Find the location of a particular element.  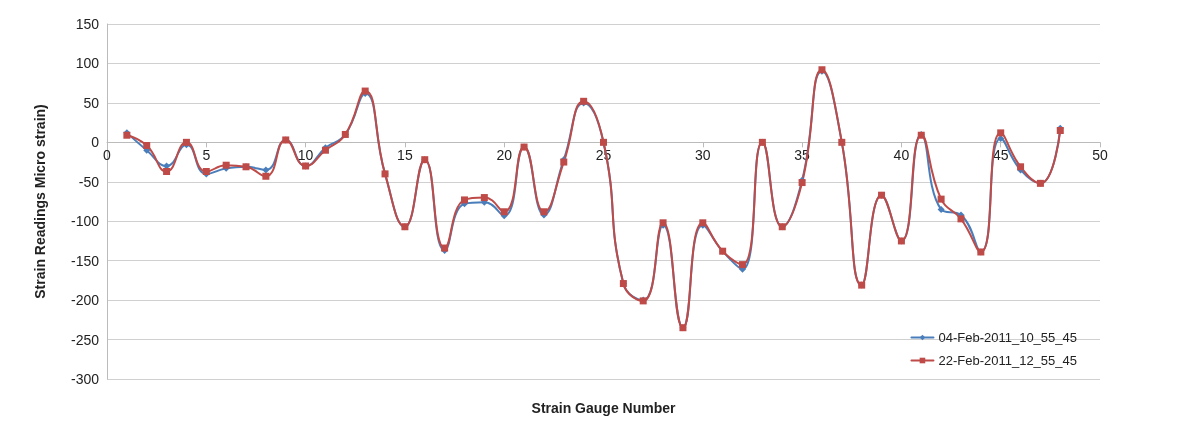

y-axis-title: Strain Readings Micro strain) is located at coordinates (40, 201).